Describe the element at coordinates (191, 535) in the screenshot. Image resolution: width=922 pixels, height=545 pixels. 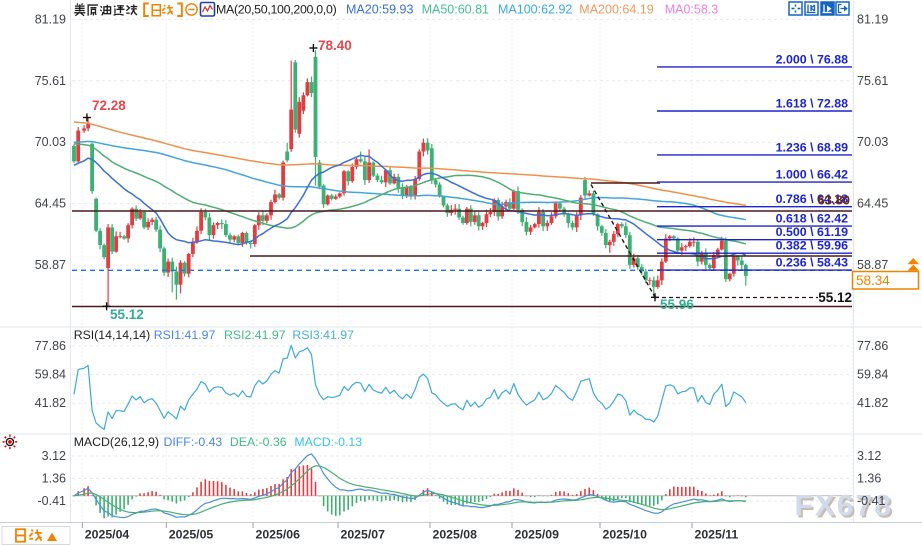
I see `svg-text: 2025/05` at that location.